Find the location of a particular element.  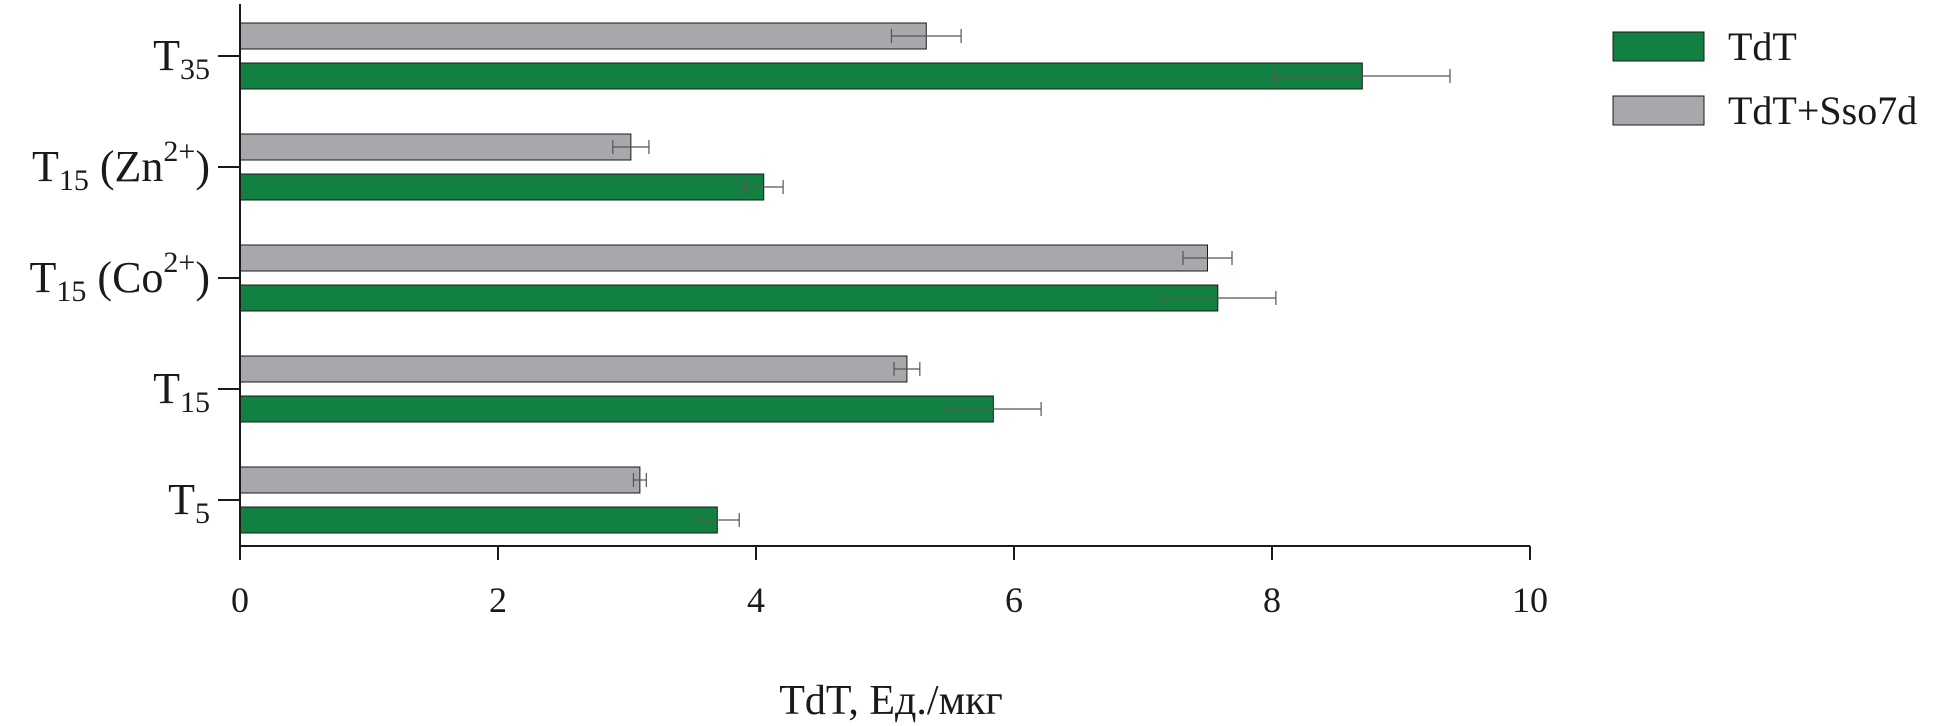

x-tick-label: 4 is located at coordinates (756, 600).